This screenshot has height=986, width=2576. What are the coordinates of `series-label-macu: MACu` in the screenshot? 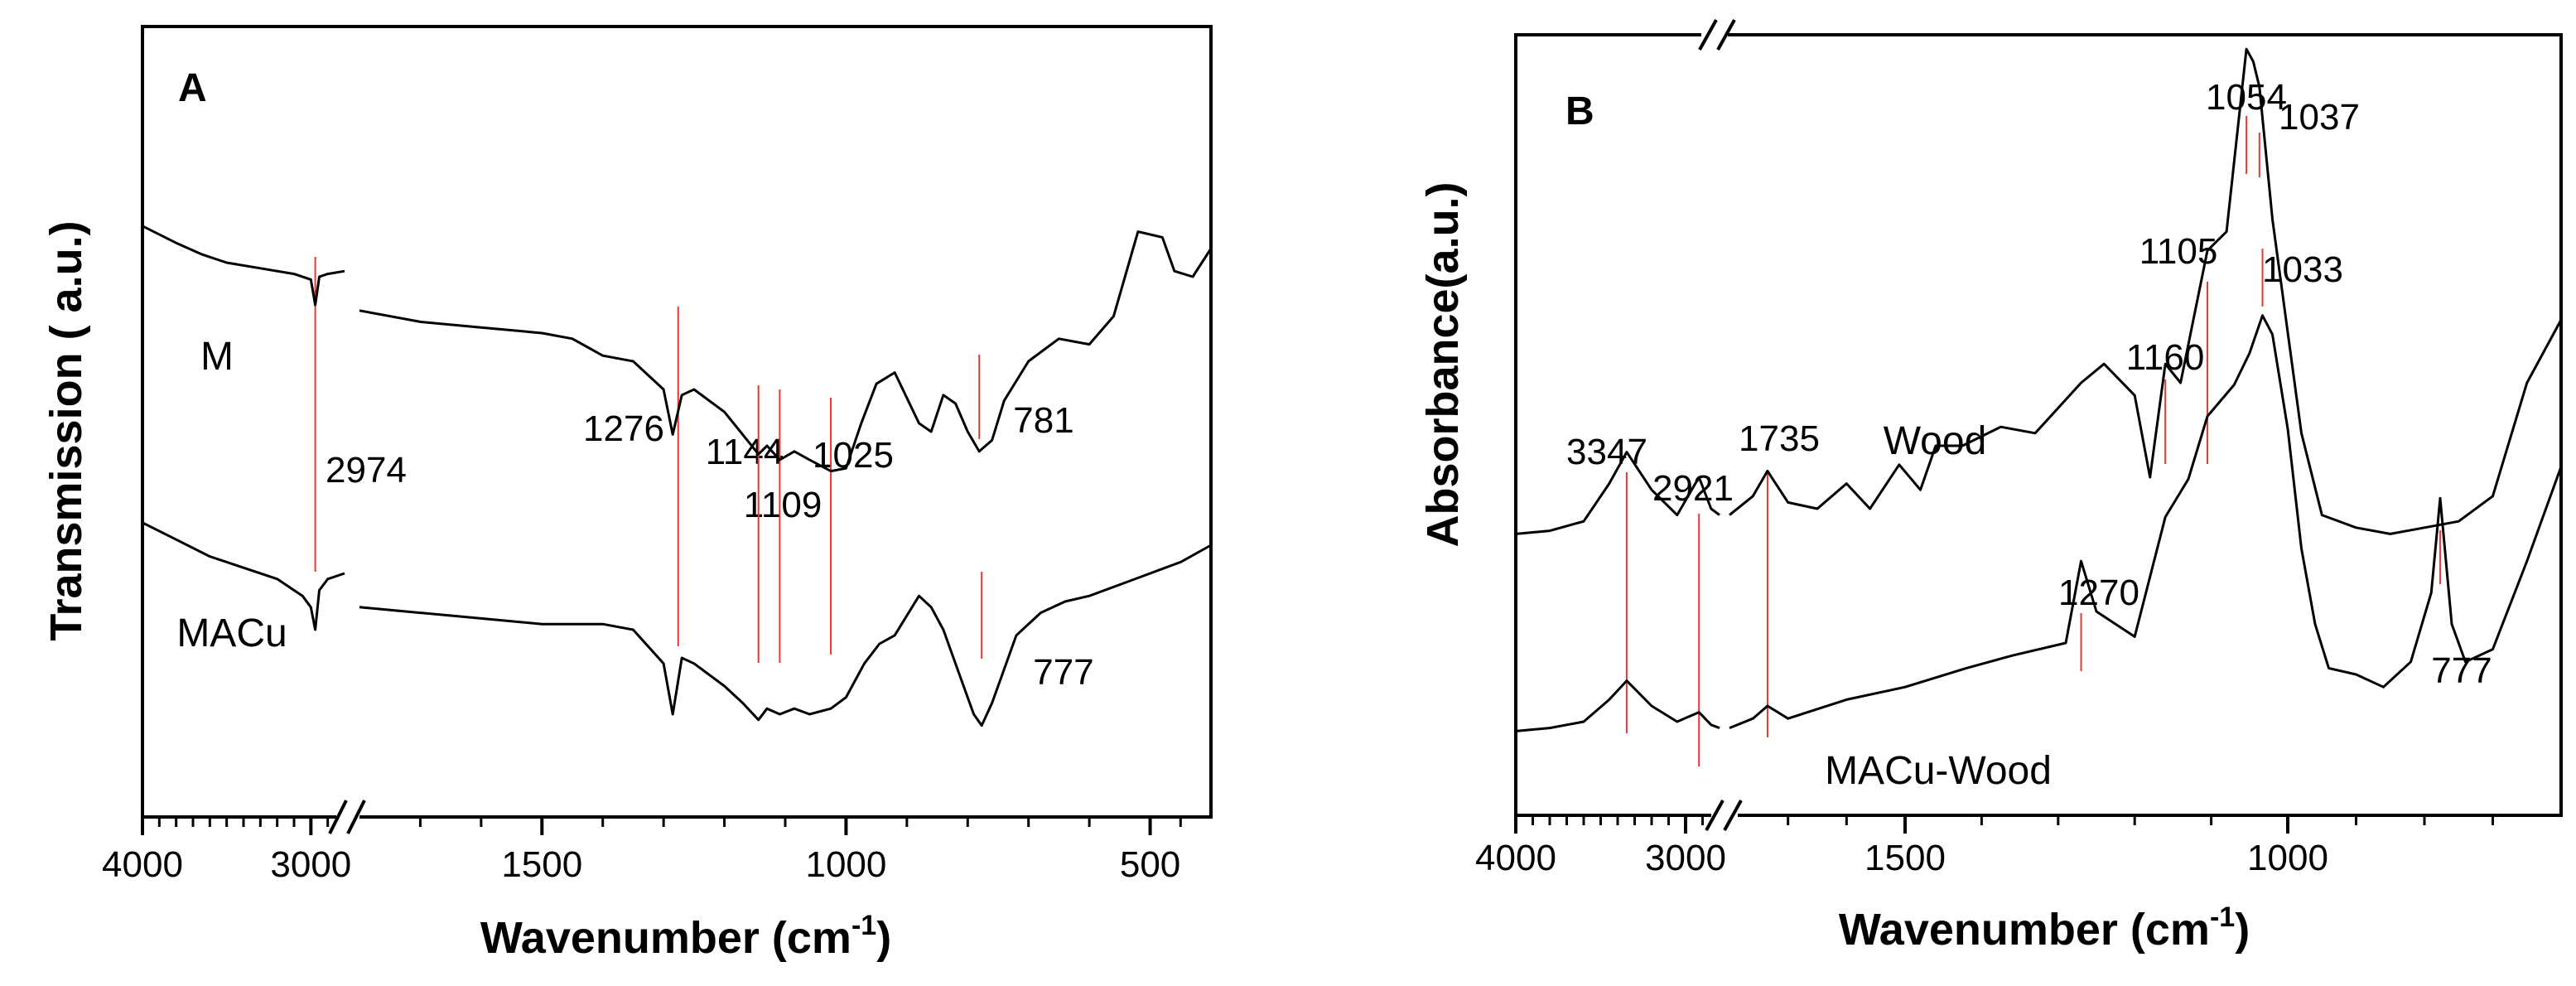 It's located at (232, 633).